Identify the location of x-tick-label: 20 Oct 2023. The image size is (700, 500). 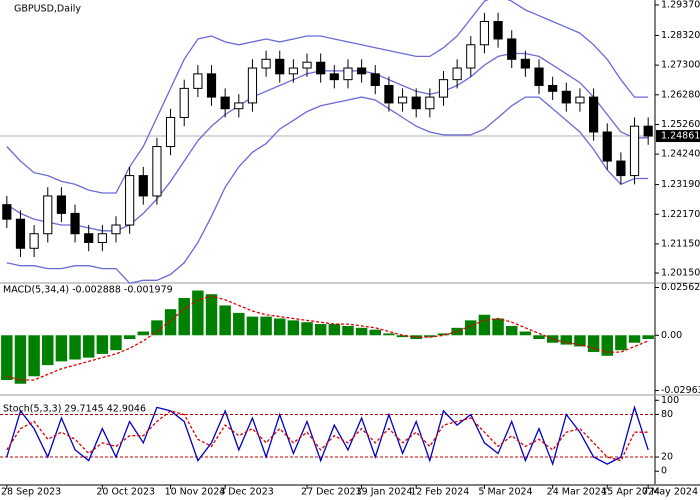
(125, 492).